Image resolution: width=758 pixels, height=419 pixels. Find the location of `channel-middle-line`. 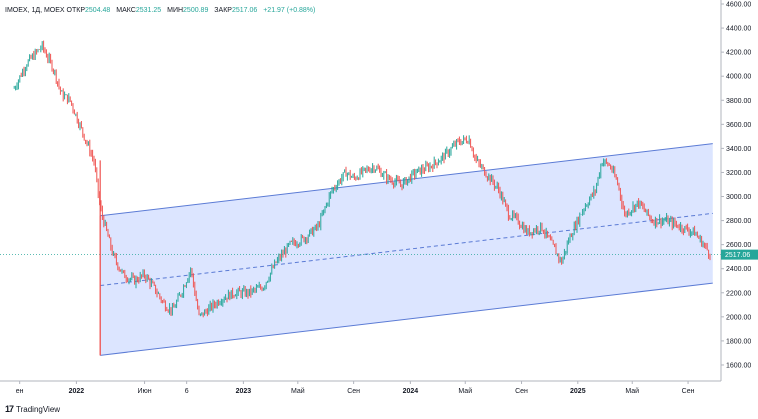

channel-middle-line is located at coordinates (406, 249).